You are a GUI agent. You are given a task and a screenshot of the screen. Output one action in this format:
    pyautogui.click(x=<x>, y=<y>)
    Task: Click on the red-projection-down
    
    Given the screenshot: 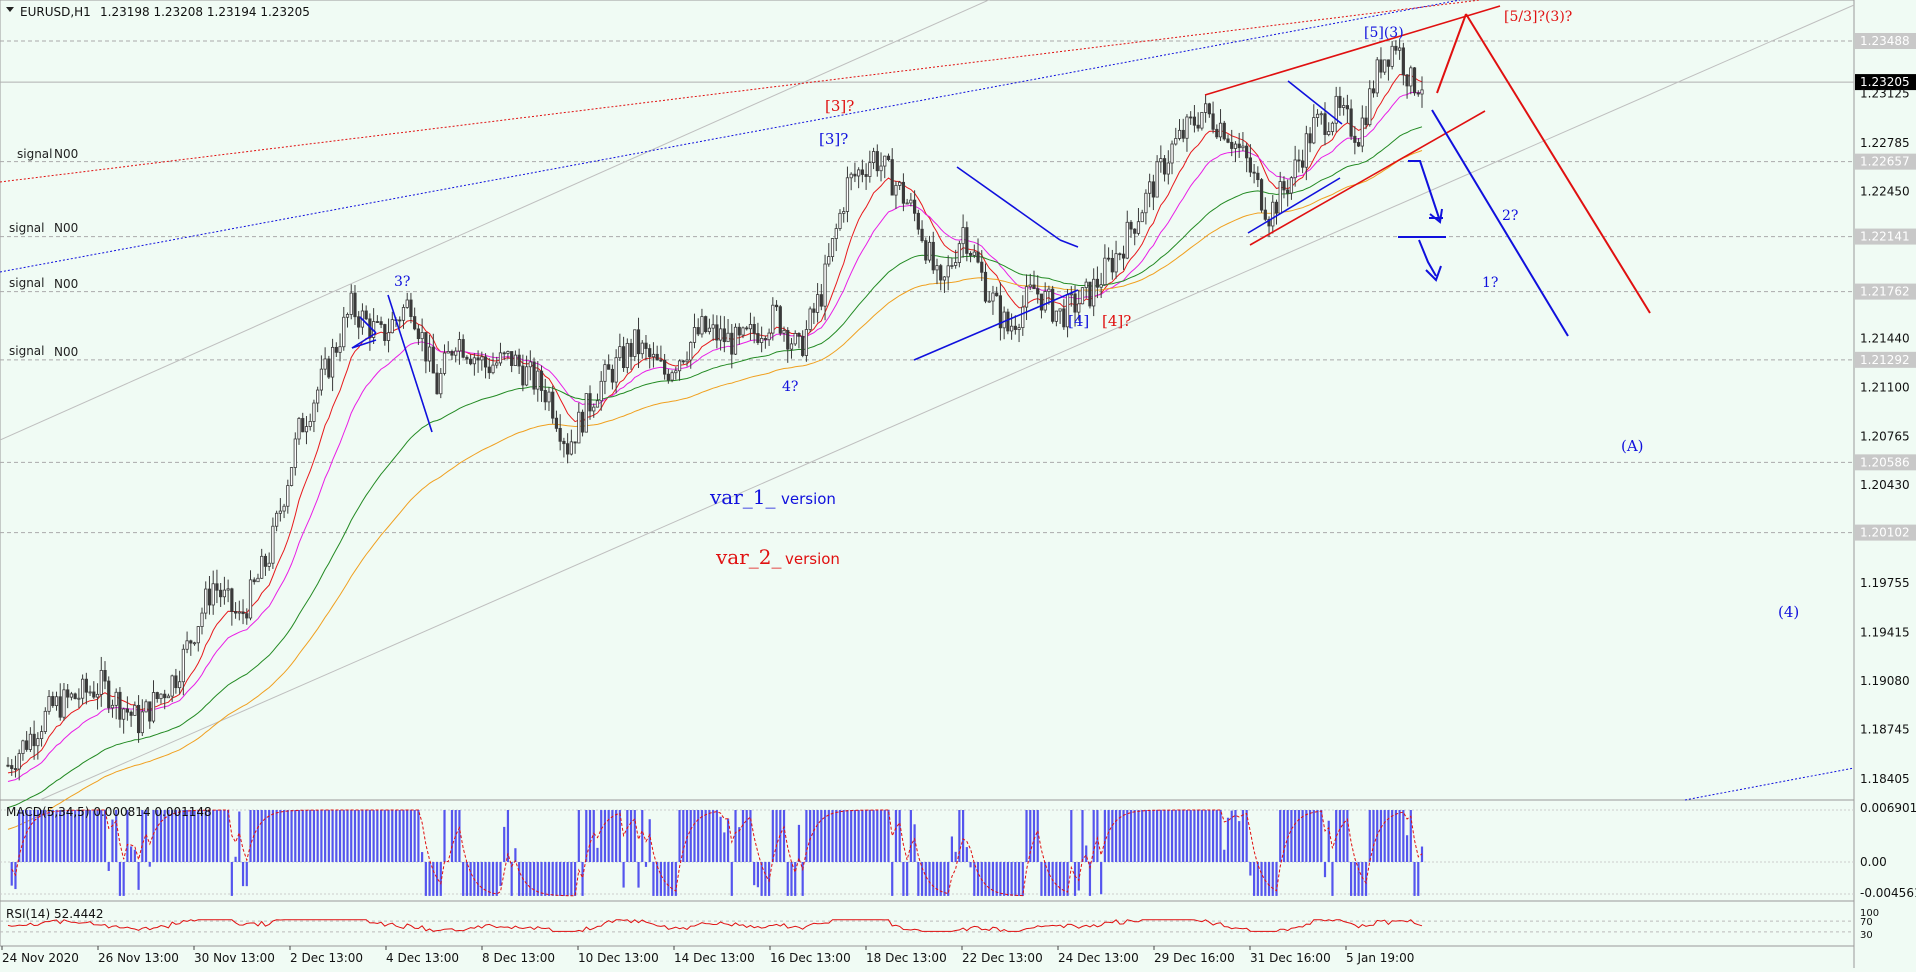 What is the action you would take?
    pyautogui.click(x=1558, y=163)
    